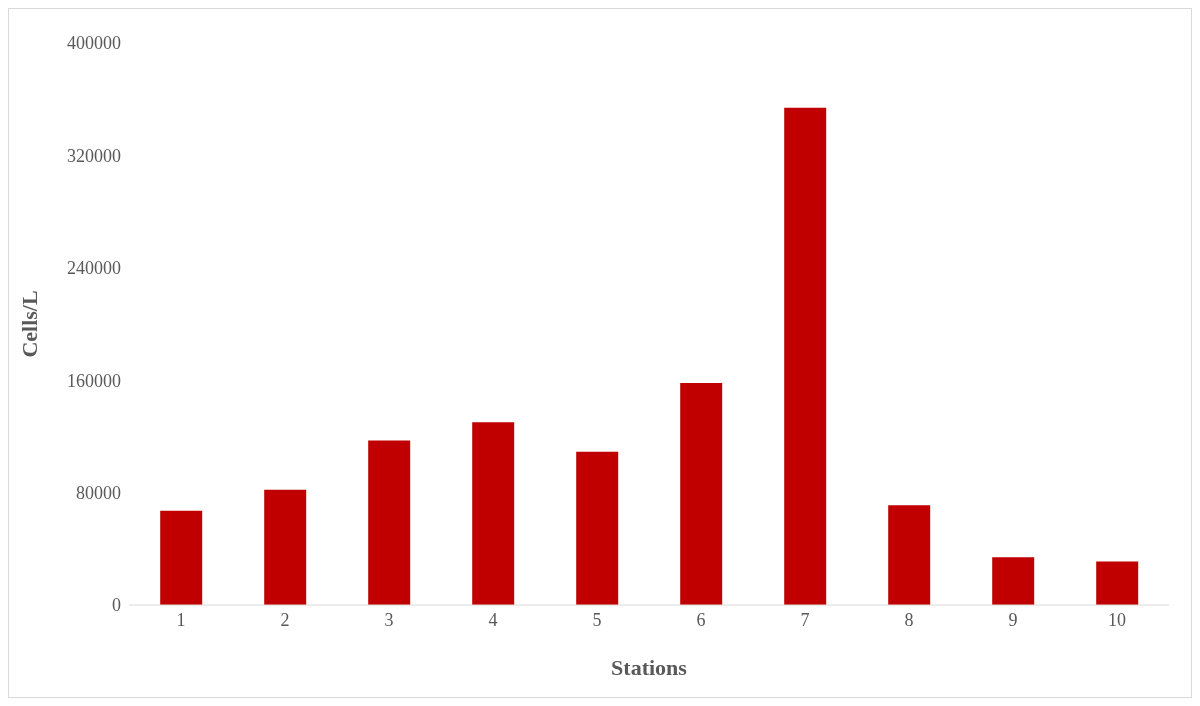  What do you see at coordinates (597, 619) in the screenshot?
I see `x-tick-label: 5` at bounding box center [597, 619].